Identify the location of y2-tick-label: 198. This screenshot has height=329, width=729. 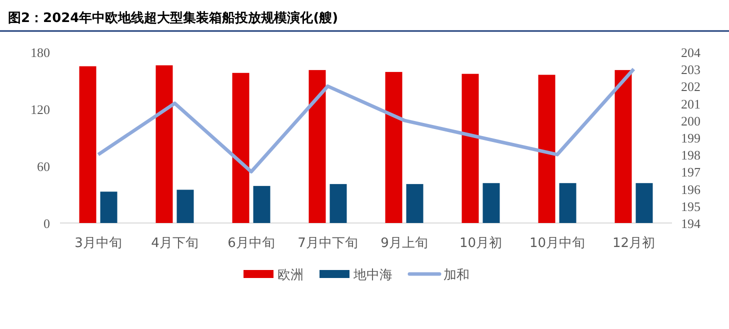
(690, 155).